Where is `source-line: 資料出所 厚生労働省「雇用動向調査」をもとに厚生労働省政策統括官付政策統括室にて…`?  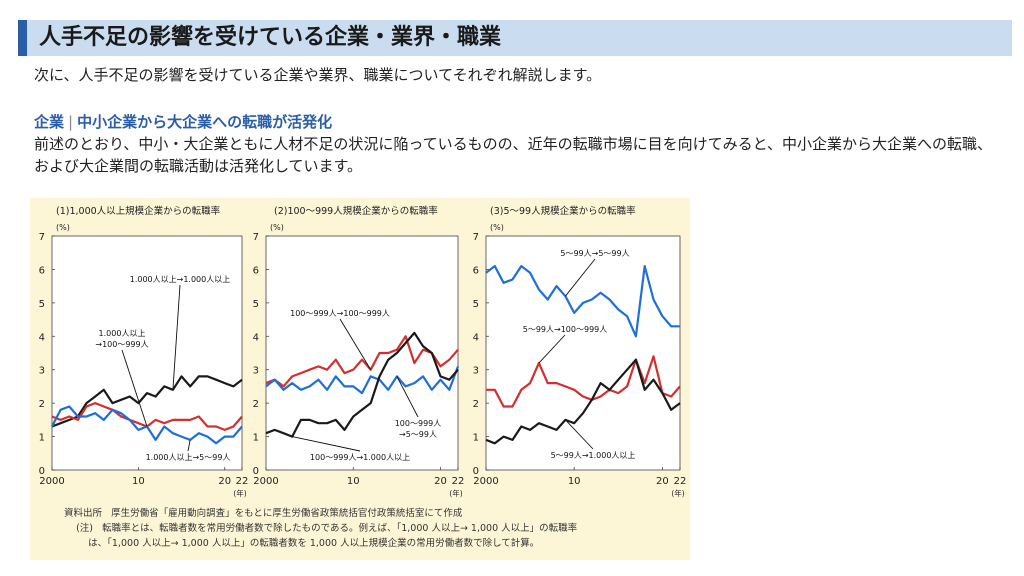
source-line: 資料出所 厚生労働省「雇用動向調査」をもとに厚生労働省政策統括官付政策統括室にて… is located at coordinates (374, 513).